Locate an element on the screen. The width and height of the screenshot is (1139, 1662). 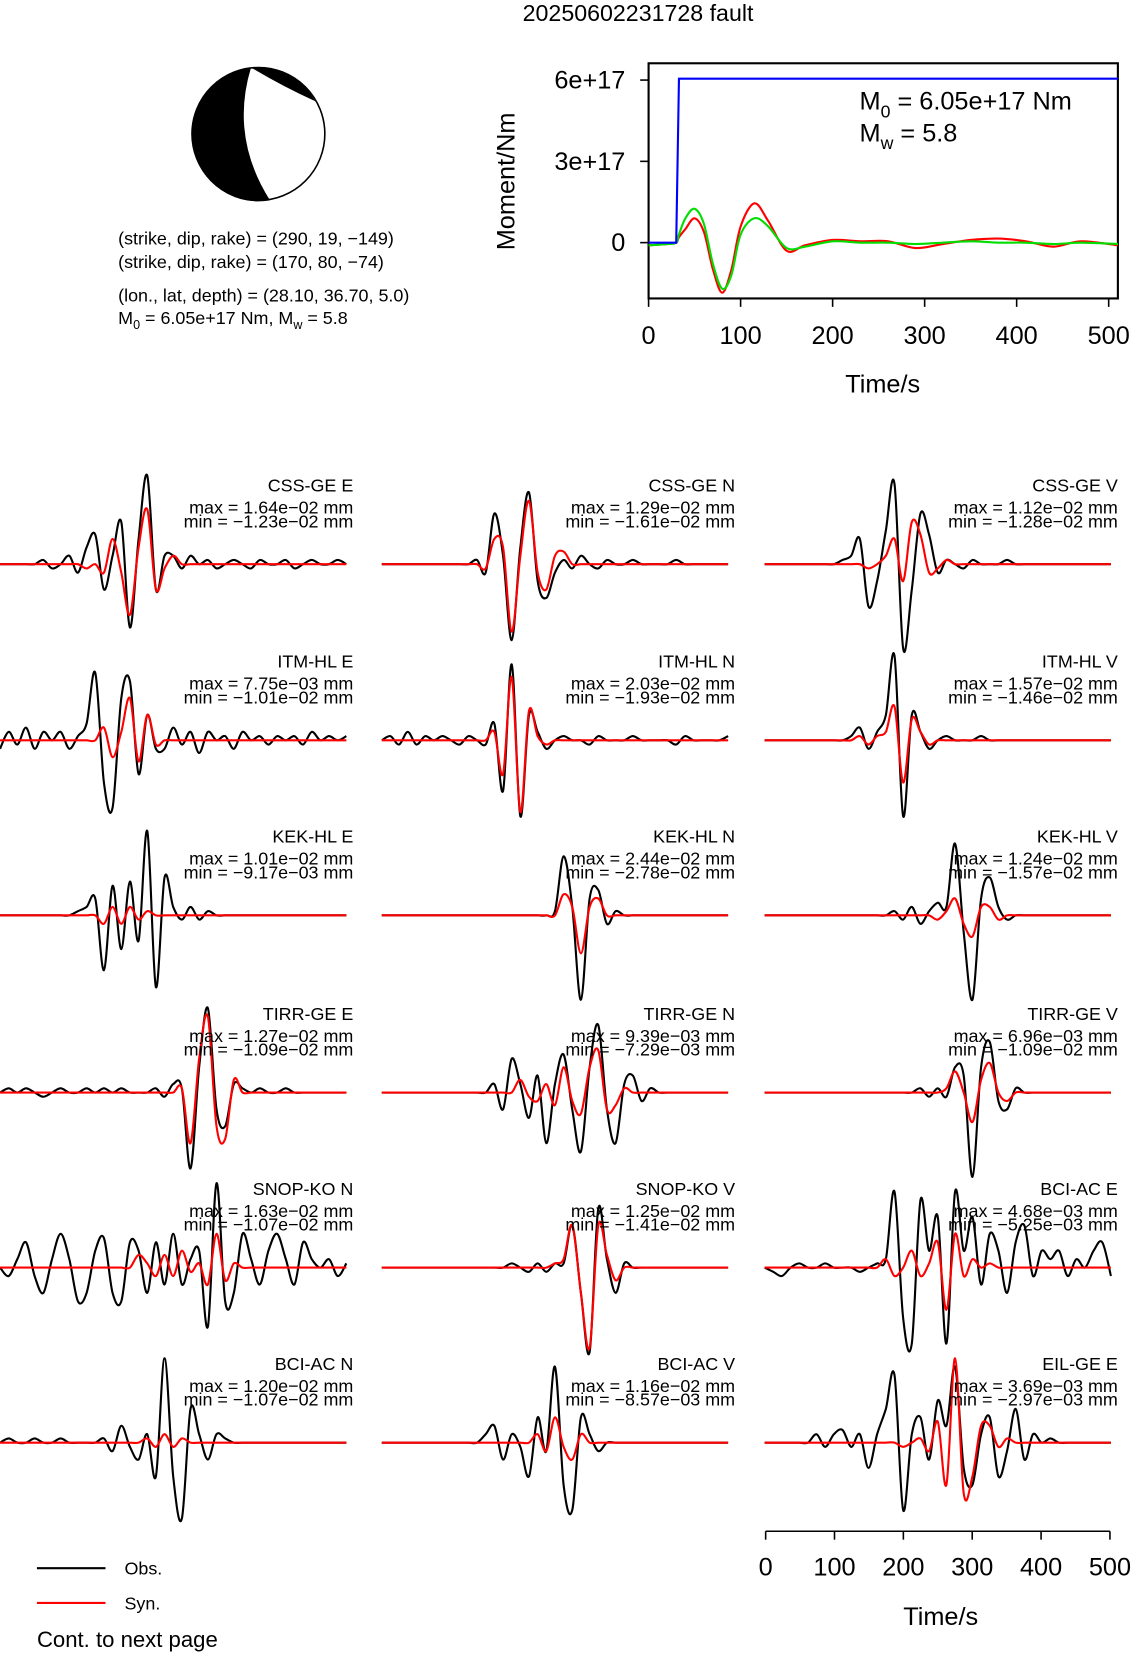
annotation: Mw = 5.8 is located at coordinates (909, 136).